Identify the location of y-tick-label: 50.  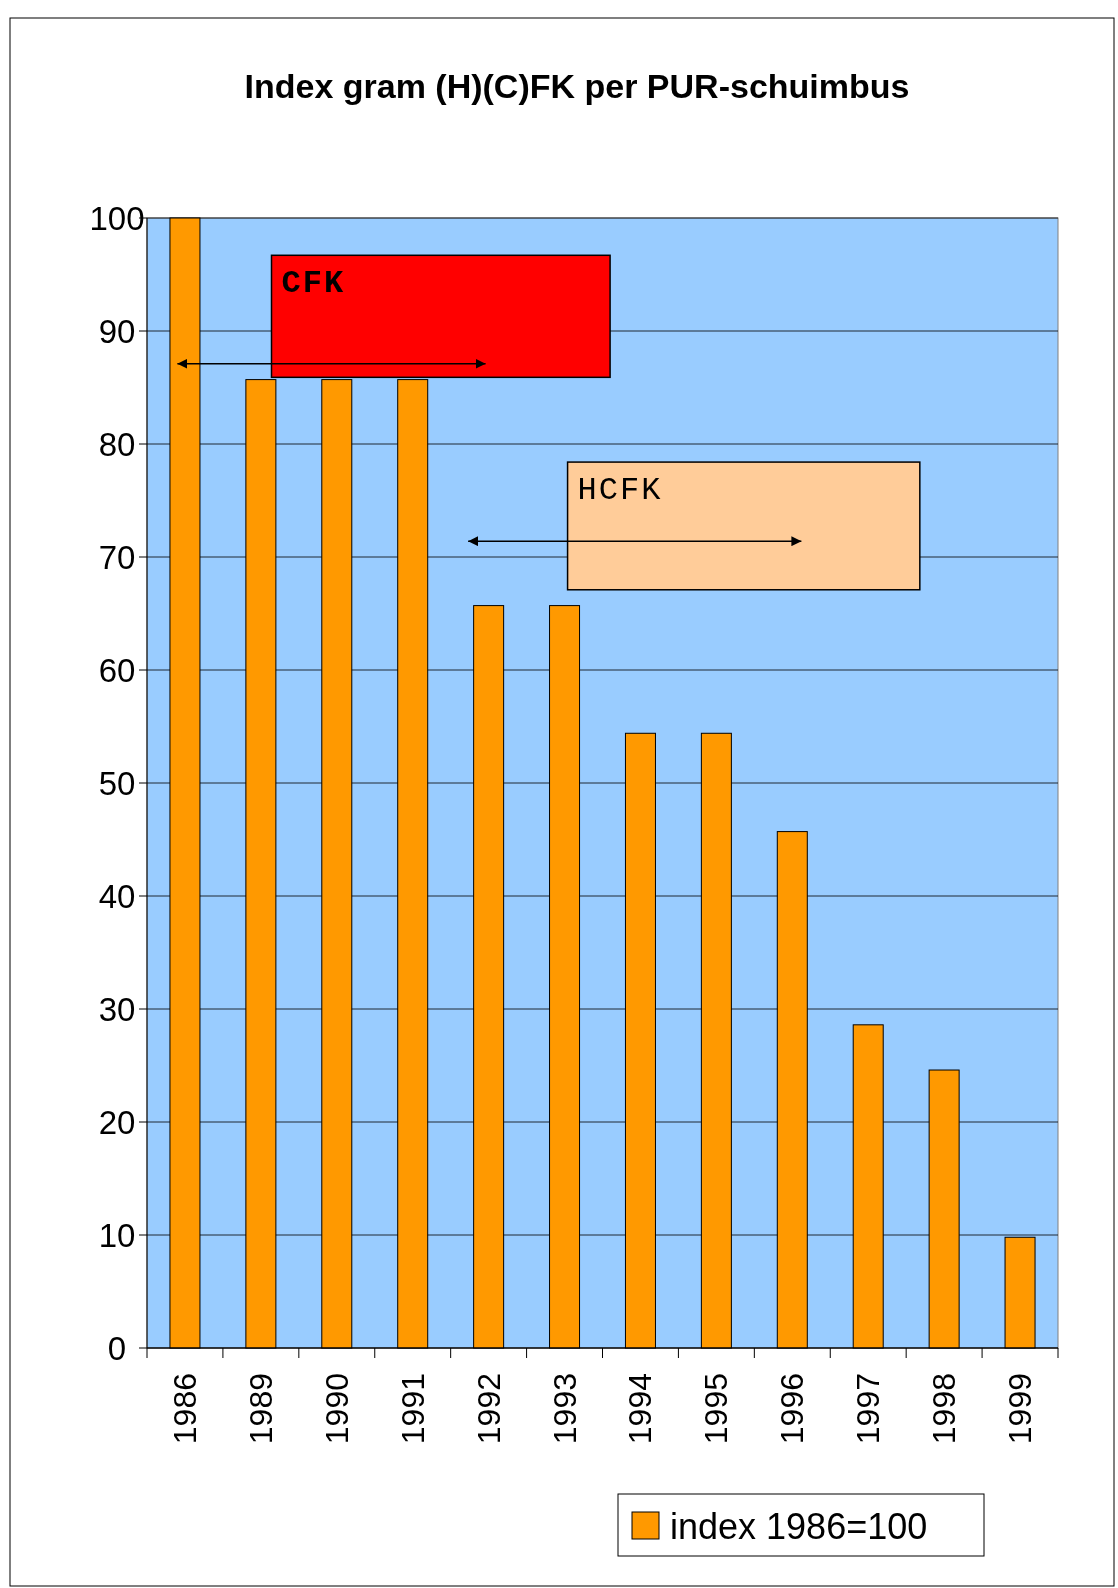
(117, 783).